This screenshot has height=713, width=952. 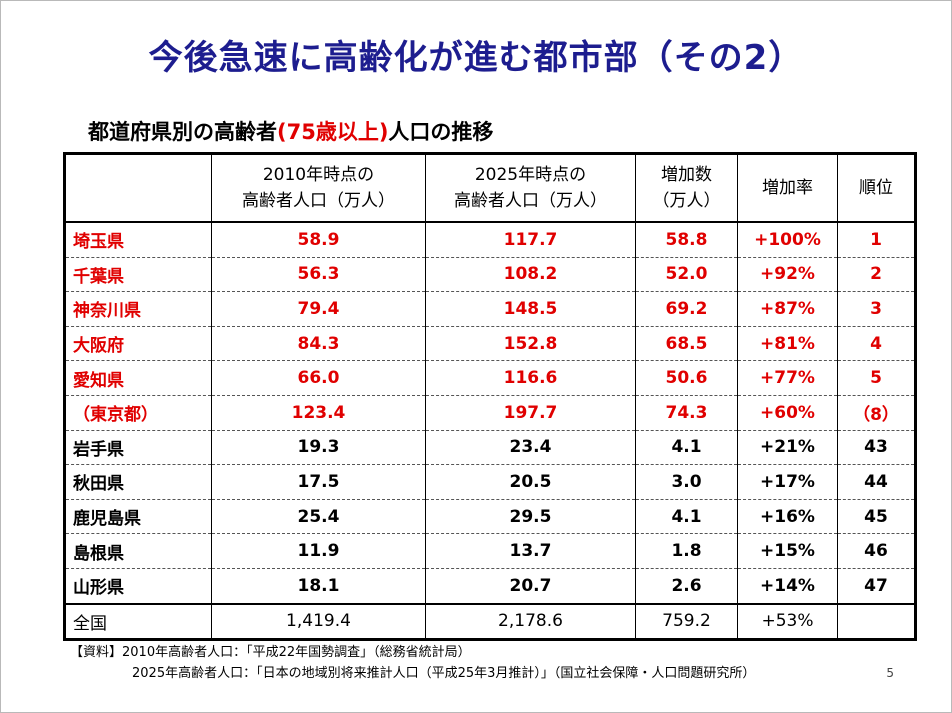 What do you see at coordinates (686, 551) in the screenshot?
I see `cell-increase: 1.8` at bounding box center [686, 551].